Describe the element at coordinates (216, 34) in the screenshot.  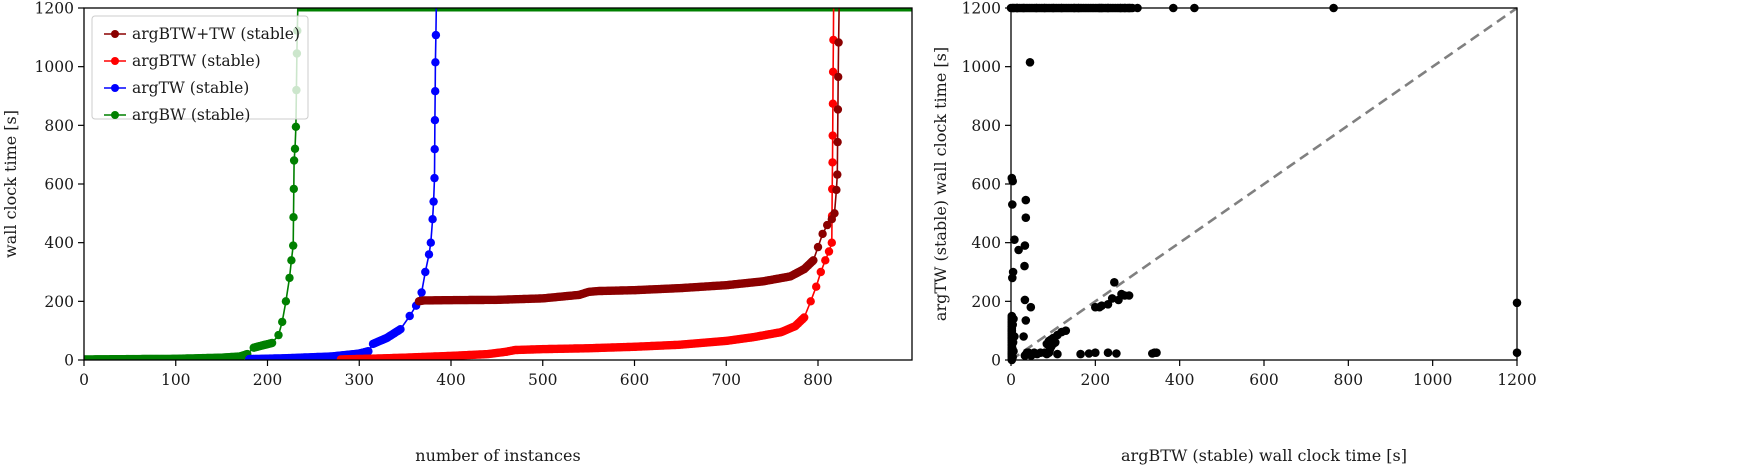
I see `legend-label: argBTW+TW (stable)` at that location.